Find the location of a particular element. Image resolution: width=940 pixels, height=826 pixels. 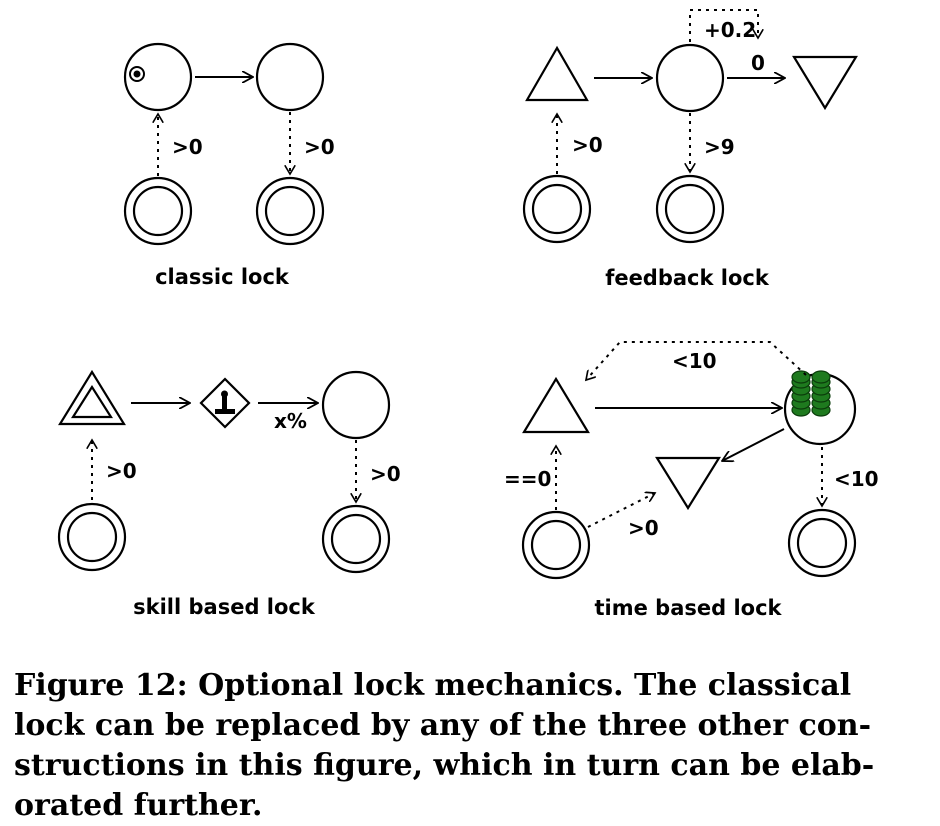

time-top-condition: <10 is located at coordinates (694, 361).